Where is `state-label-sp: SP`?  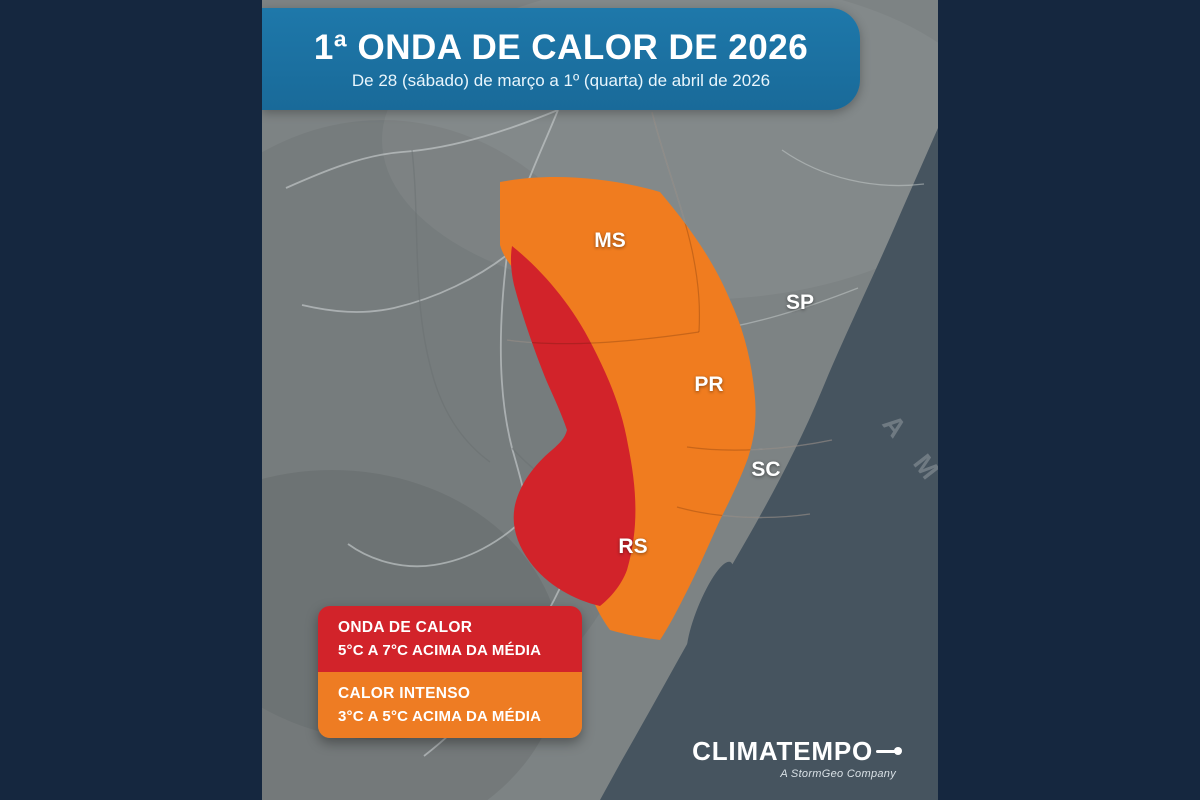 state-label-sp: SP is located at coordinates (800, 302).